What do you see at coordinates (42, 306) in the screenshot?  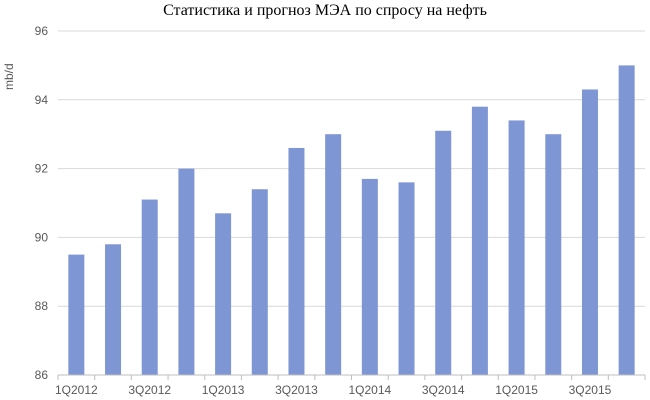 I see `y-tick-label: 88` at bounding box center [42, 306].